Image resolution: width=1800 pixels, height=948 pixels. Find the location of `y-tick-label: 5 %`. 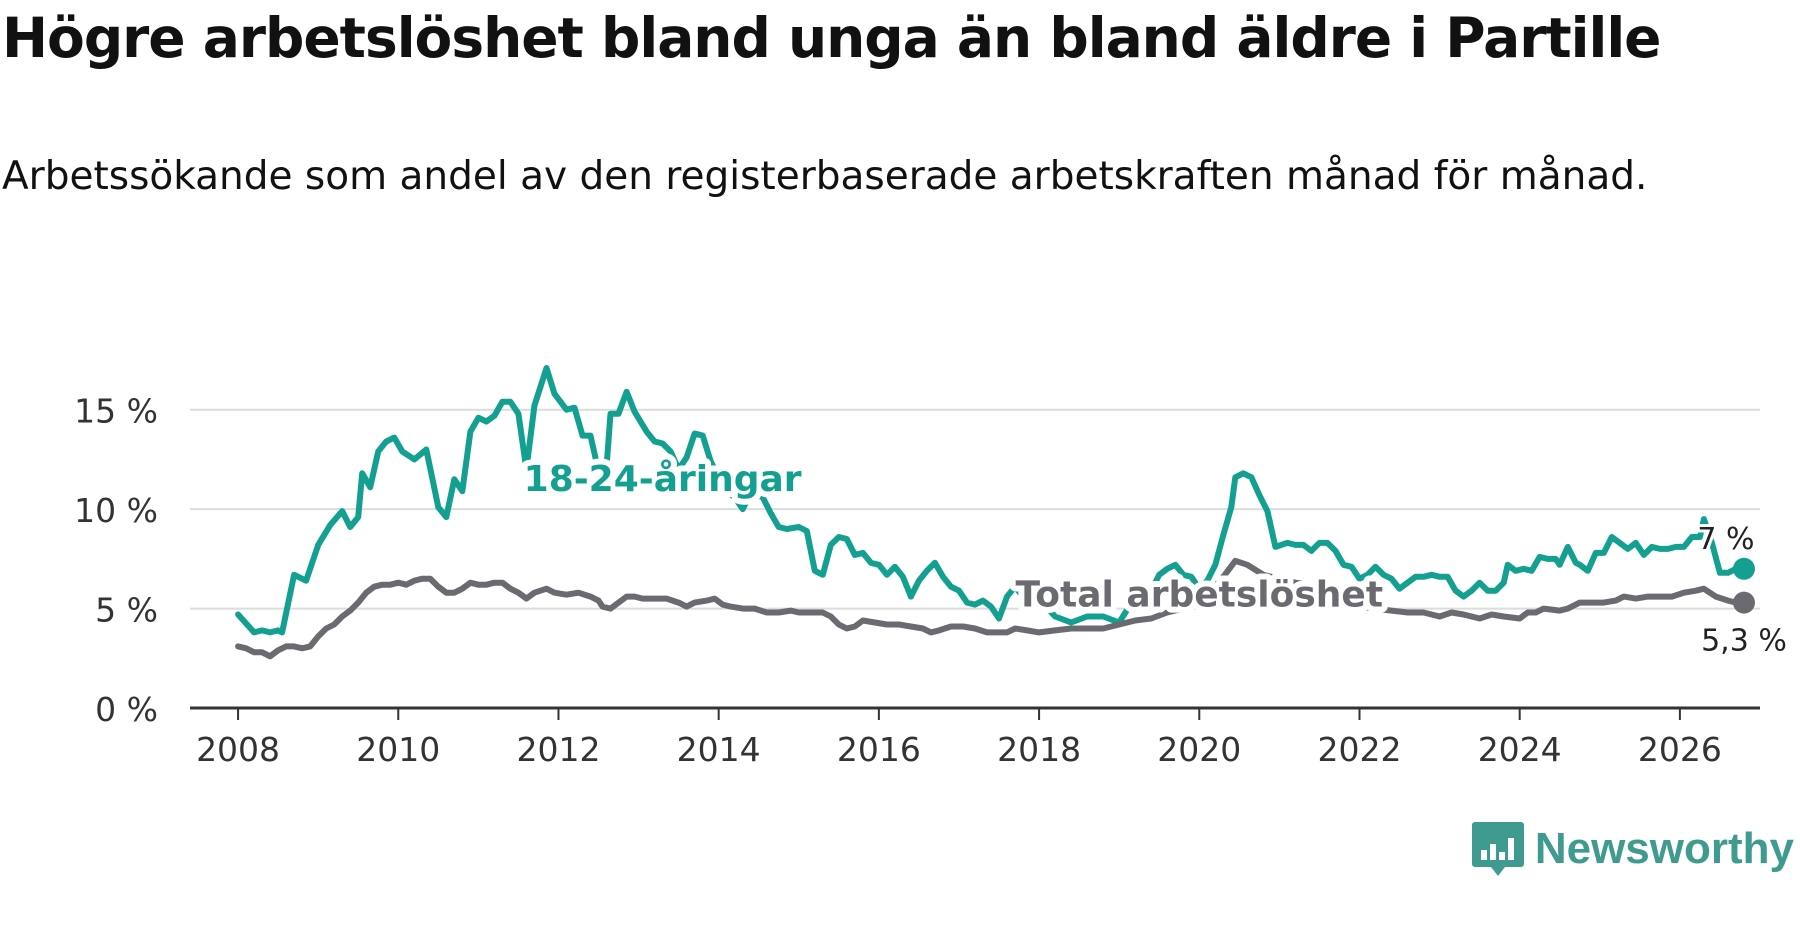

y-tick-label: 5 % is located at coordinates (126, 610).